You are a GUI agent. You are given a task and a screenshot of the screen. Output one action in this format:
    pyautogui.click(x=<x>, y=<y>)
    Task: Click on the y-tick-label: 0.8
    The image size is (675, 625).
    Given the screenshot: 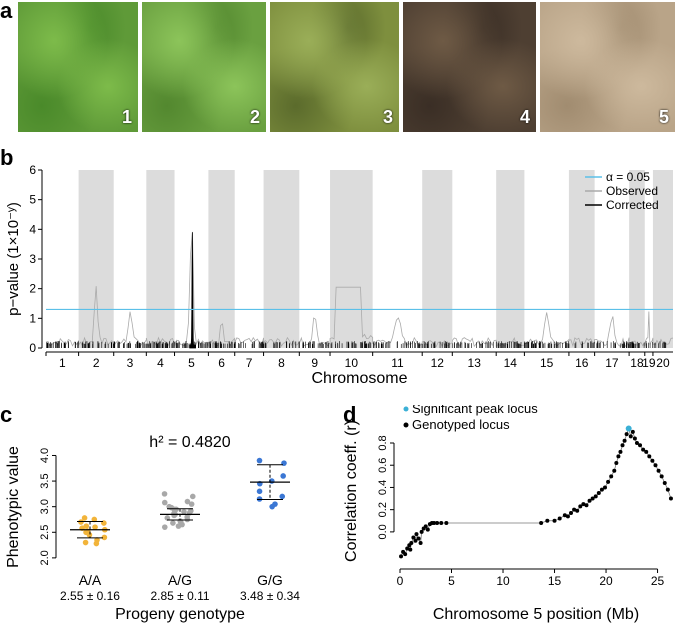 What is the action you would take?
    pyautogui.click(x=383, y=442)
    